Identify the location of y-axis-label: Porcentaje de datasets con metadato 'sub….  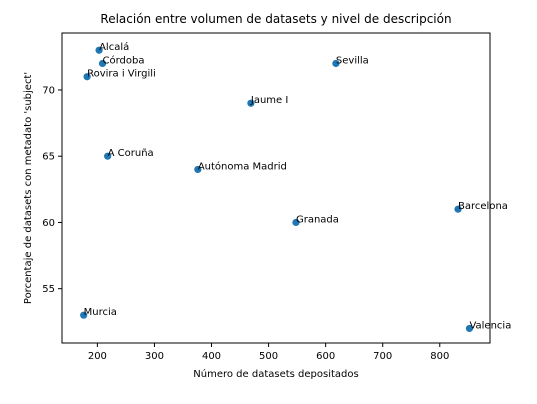
(28, 188).